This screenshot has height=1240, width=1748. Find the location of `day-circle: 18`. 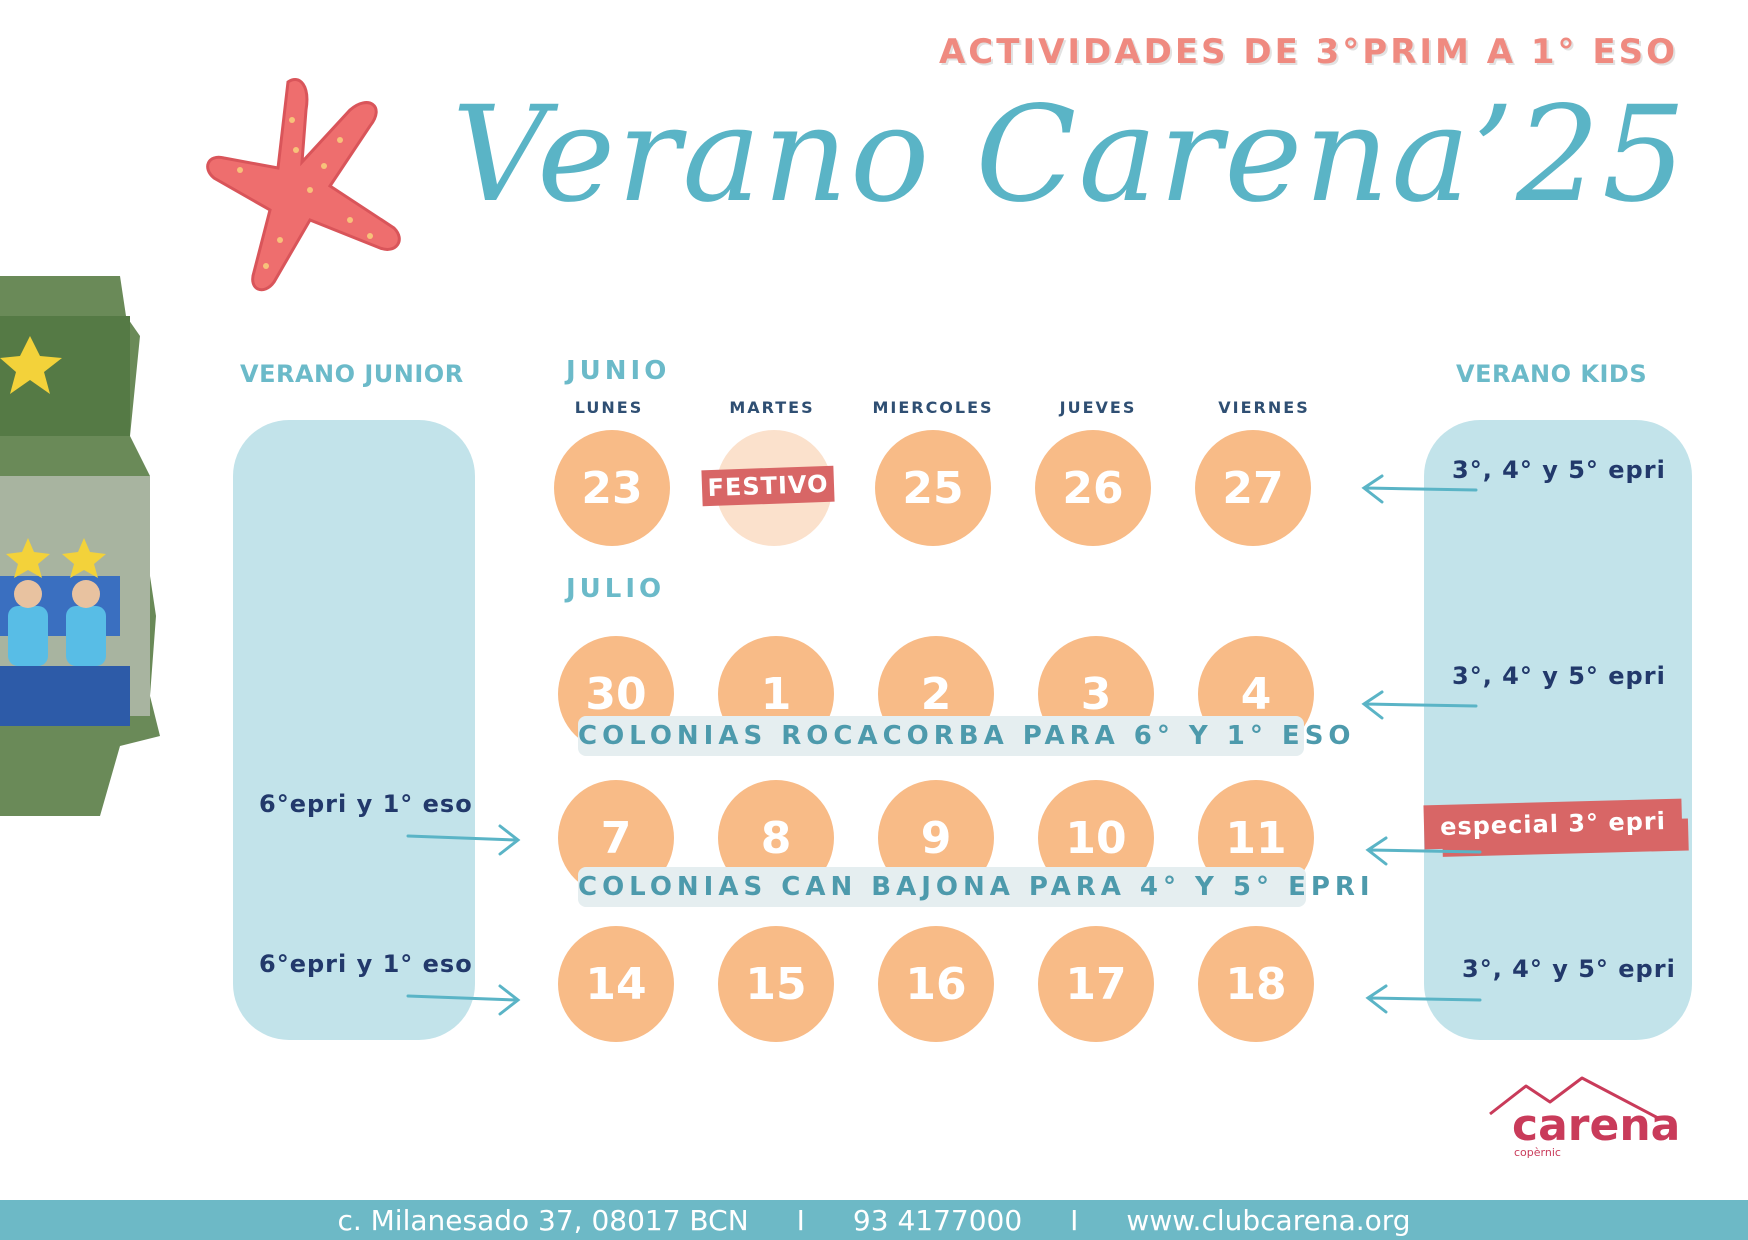

day-circle: 18 is located at coordinates (1256, 984).